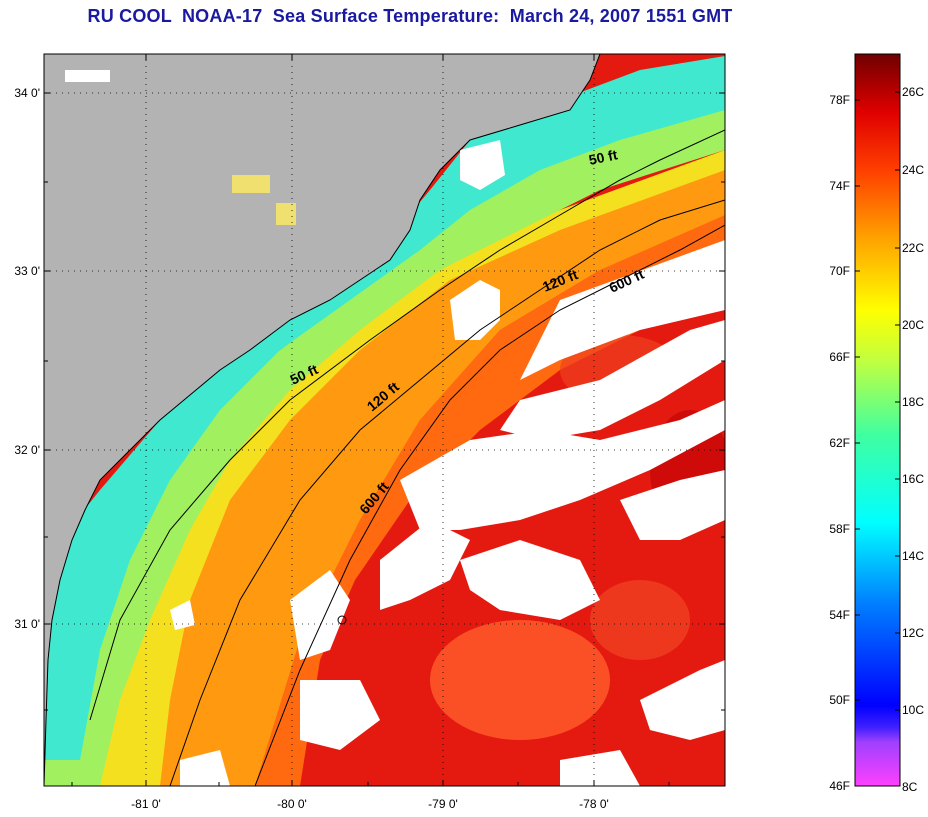 The image size is (928, 817). Describe the element at coordinates (27, 450) in the screenshot. I see `lat-label: 32 0'` at that location.